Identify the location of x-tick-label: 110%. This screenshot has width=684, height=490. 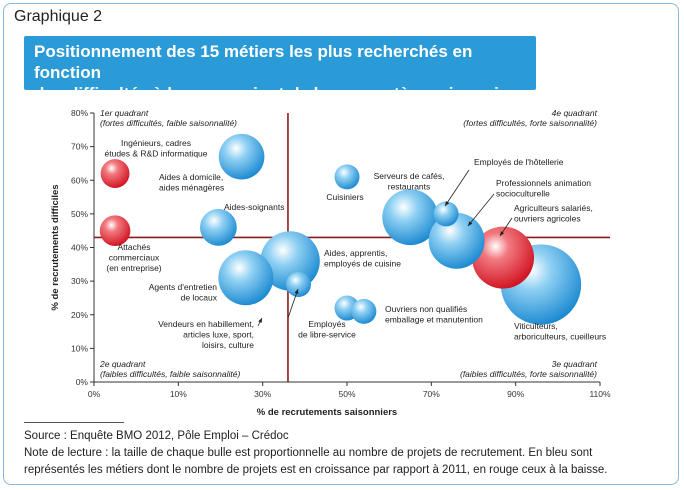
(600, 394).